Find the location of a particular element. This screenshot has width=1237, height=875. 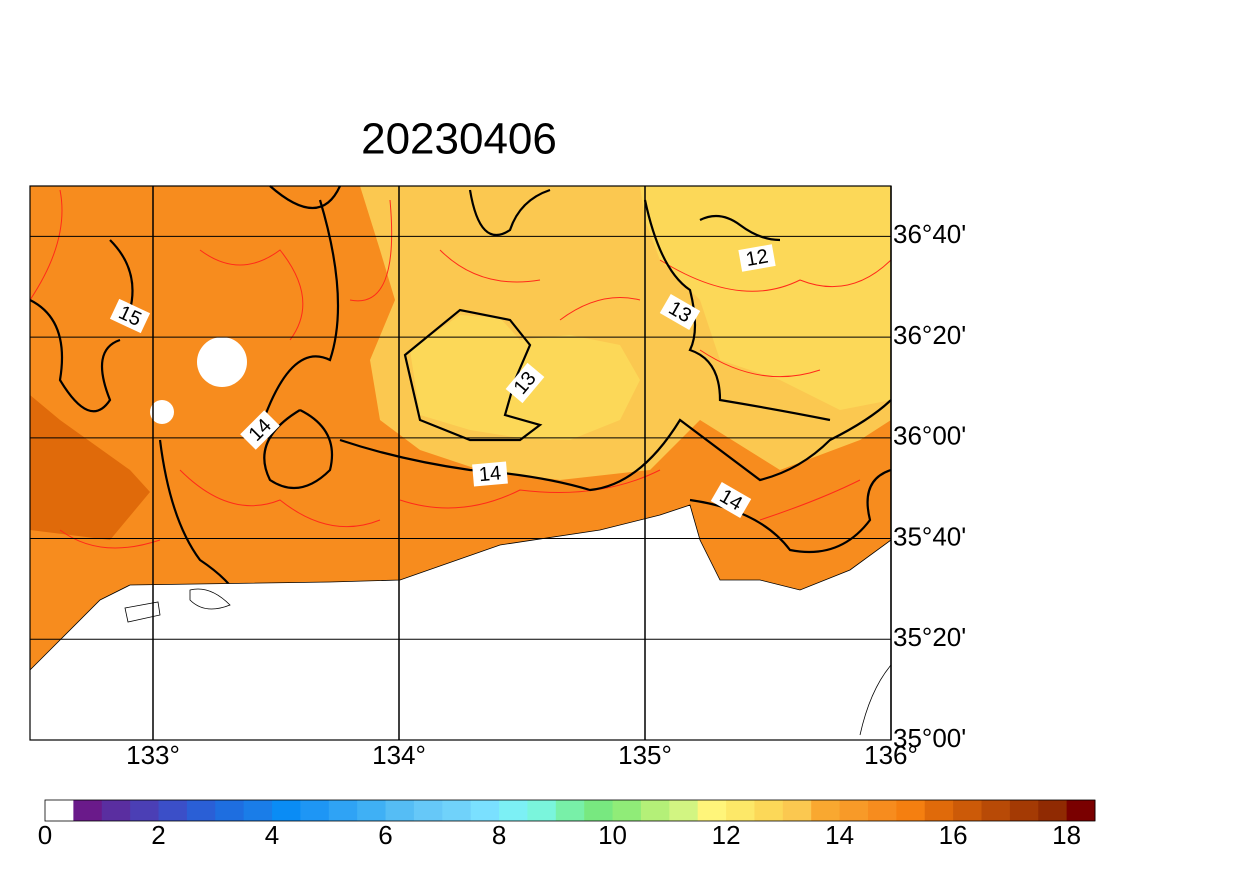

lon-label: 134° is located at coordinates (399, 755).